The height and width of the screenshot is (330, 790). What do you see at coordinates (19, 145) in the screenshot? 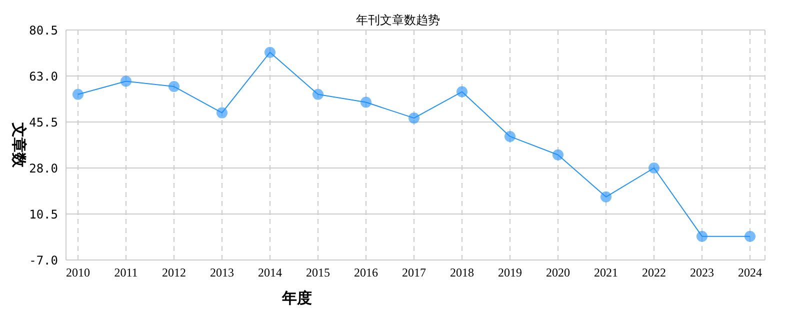
I see `y-axis-title: 文章数` at bounding box center [19, 145].